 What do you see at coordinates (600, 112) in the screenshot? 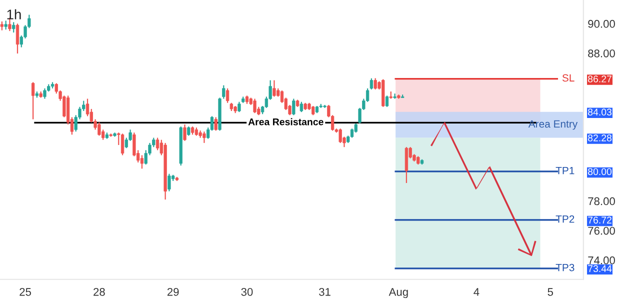
I see `y-tick-label: 84.03` at bounding box center [600, 112].